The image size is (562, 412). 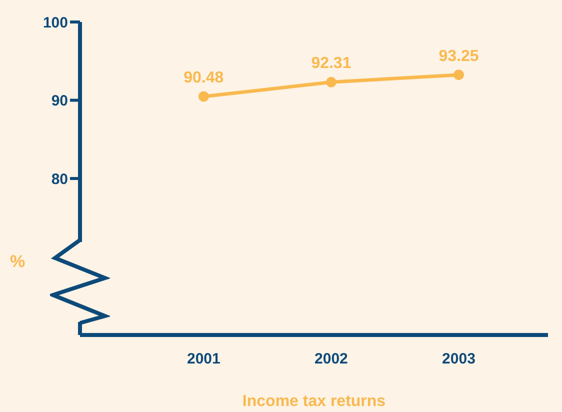 What do you see at coordinates (459, 359) in the screenshot?
I see `x-tick-label: 2003` at bounding box center [459, 359].